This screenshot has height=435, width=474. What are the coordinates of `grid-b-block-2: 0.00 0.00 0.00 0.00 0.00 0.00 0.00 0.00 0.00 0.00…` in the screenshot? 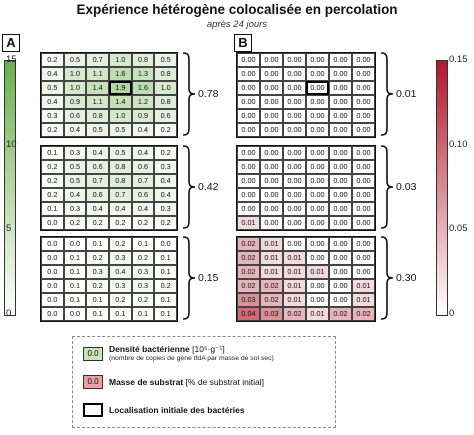 It's located at (306, 188).